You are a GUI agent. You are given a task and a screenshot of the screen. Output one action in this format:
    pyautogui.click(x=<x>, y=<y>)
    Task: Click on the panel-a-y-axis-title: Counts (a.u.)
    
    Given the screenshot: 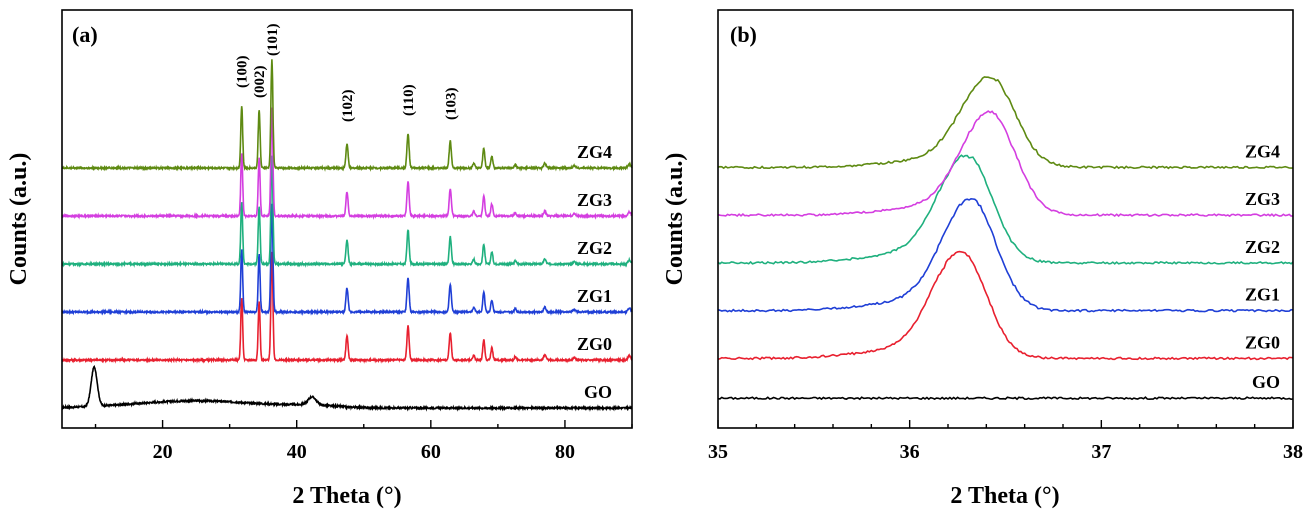 What is the action you would take?
    pyautogui.click(x=19, y=219)
    